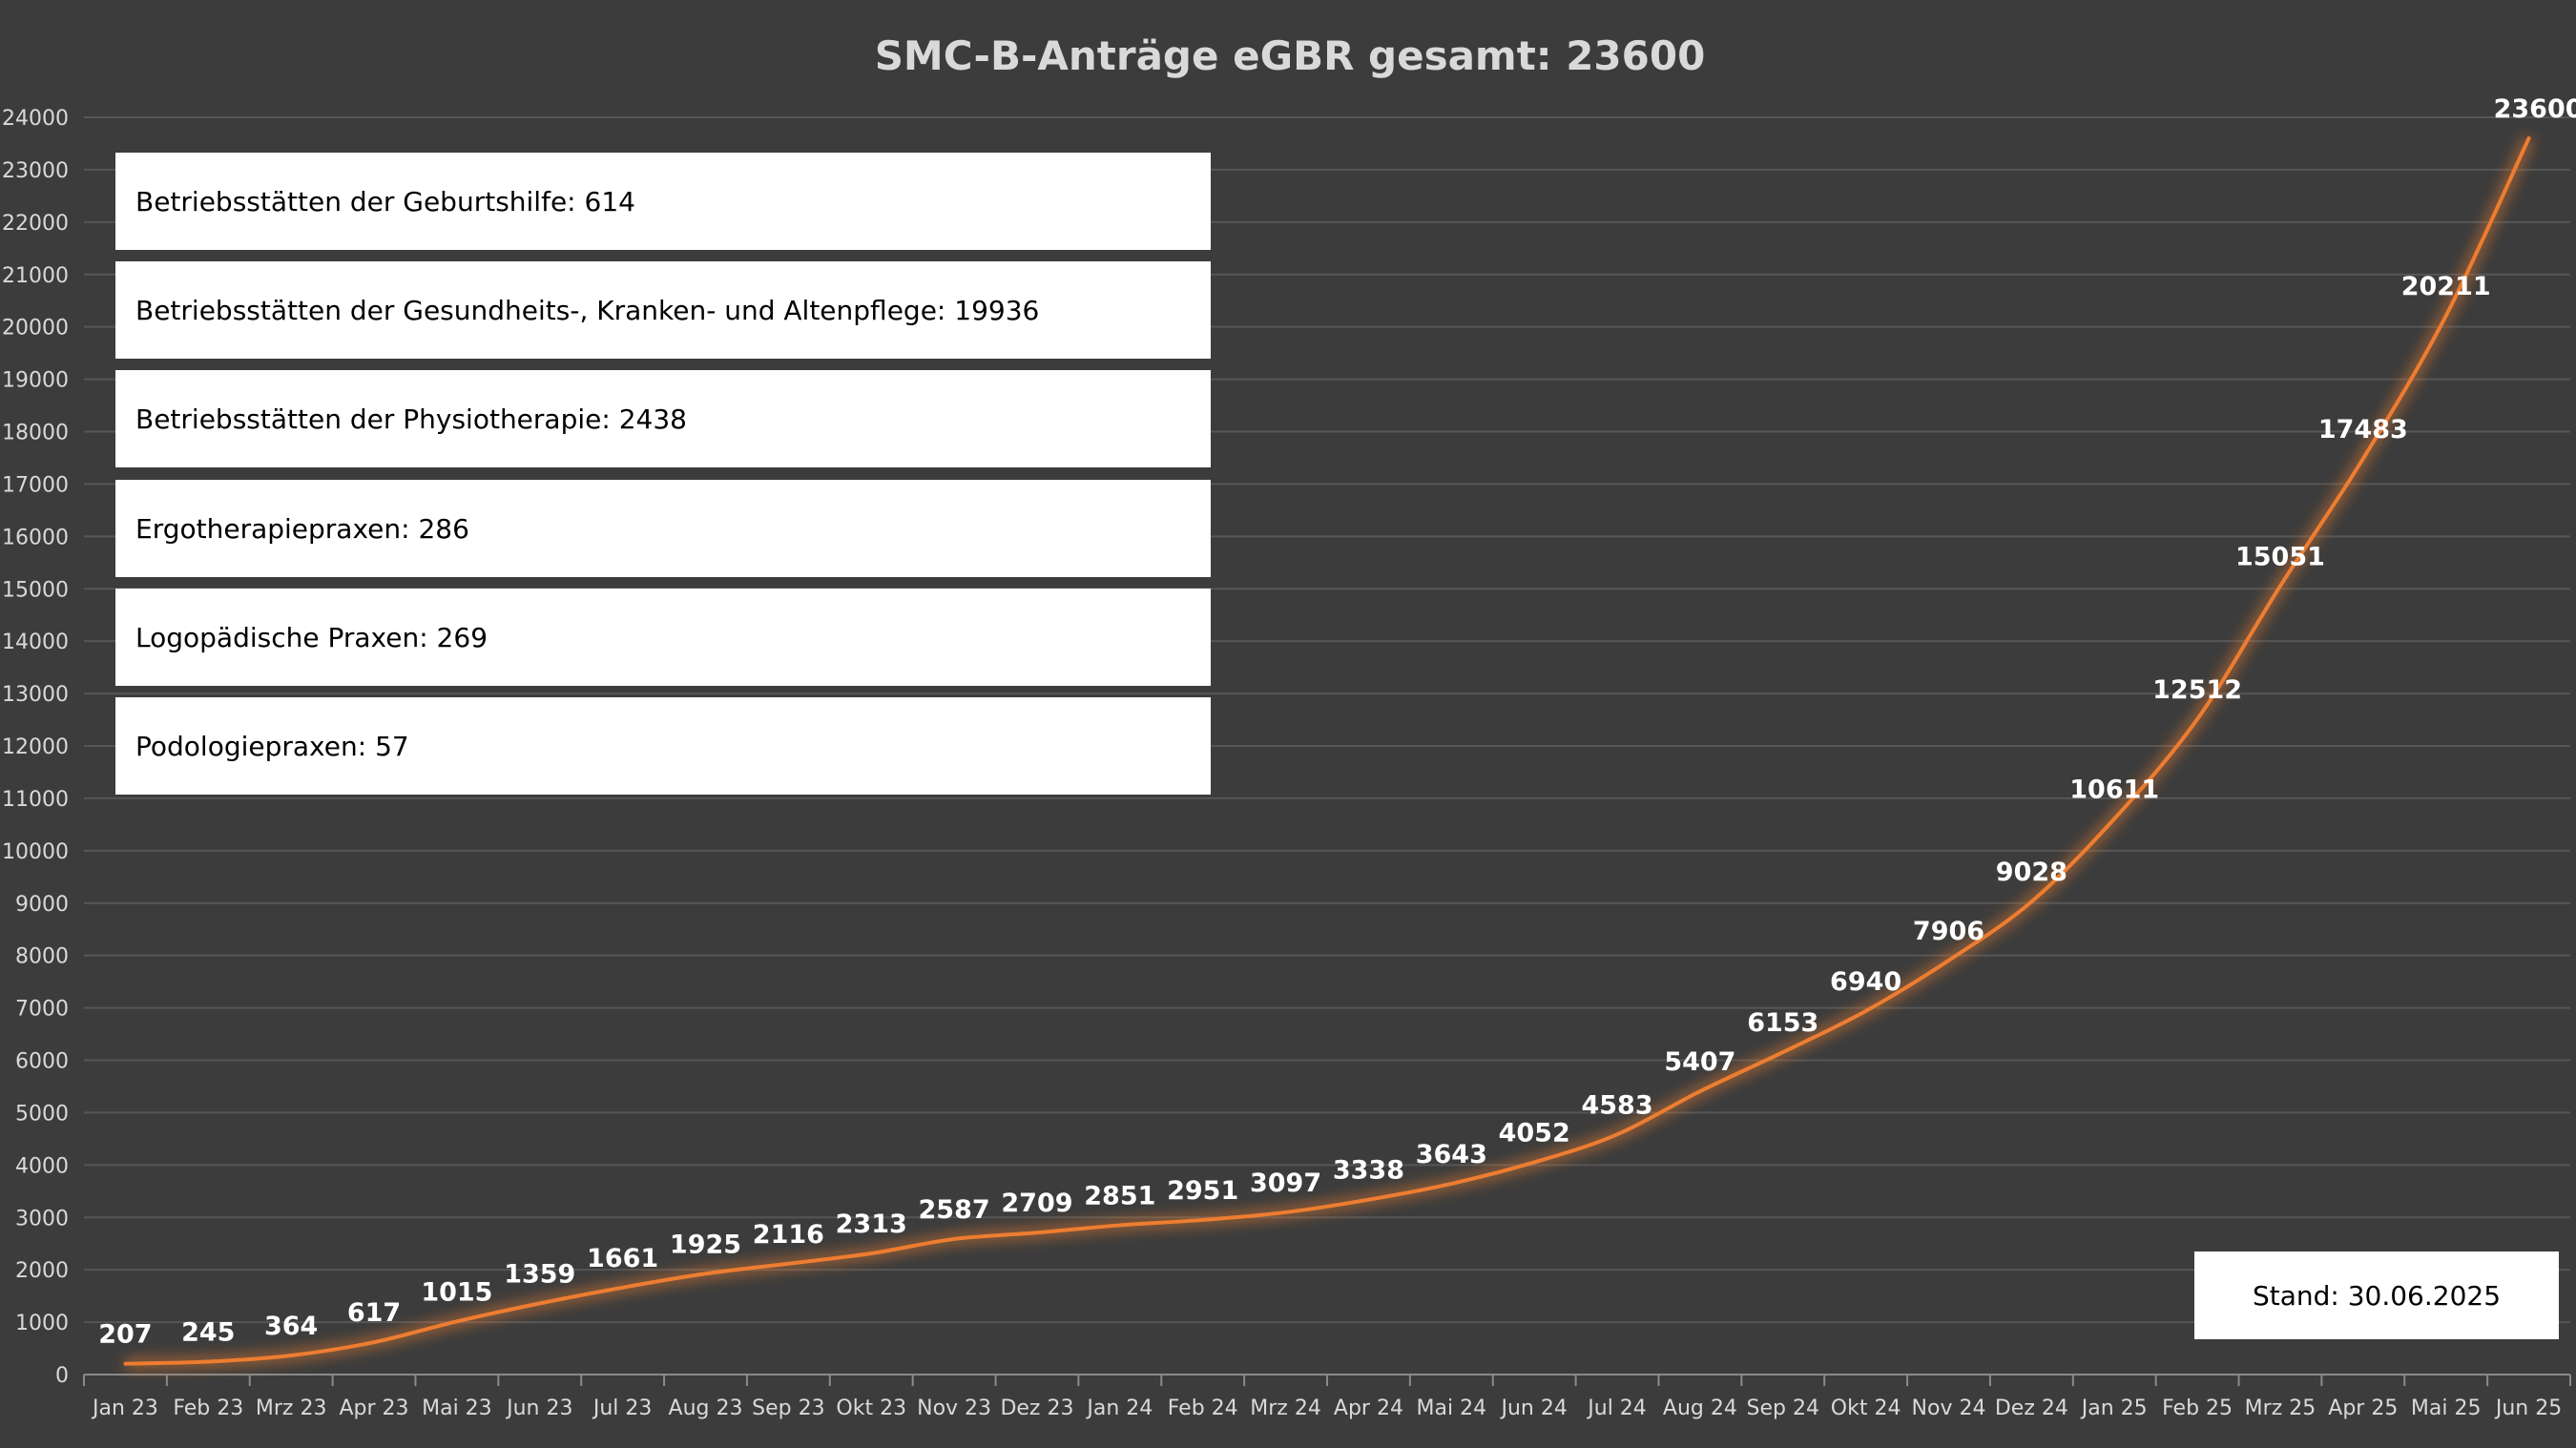 Image resolution: width=2576 pixels, height=1448 pixels. What do you see at coordinates (1285, 1408) in the screenshot?
I see `x-tick-label: Mrz 24` at bounding box center [1285, 1408].